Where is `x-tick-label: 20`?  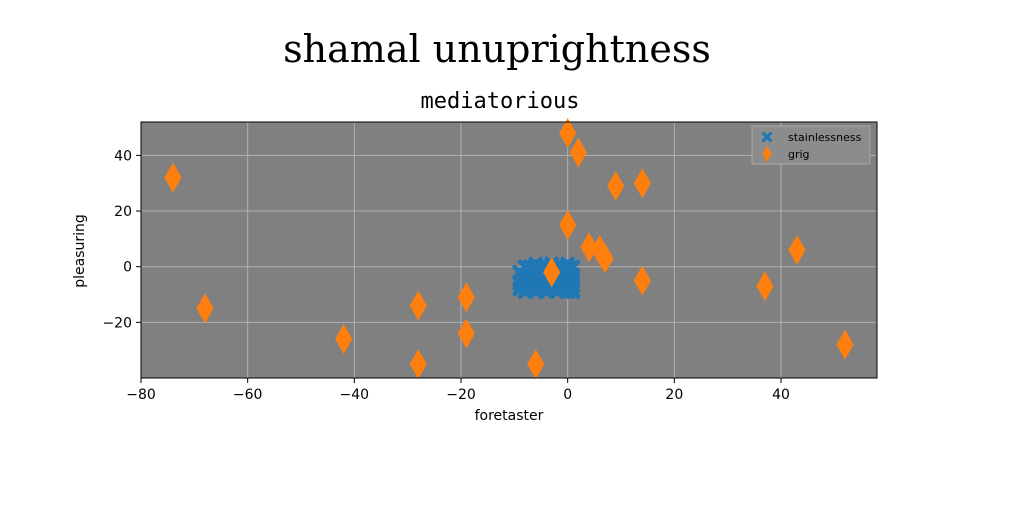
x-tick-label: 20 is located at coordinates (674, 395).